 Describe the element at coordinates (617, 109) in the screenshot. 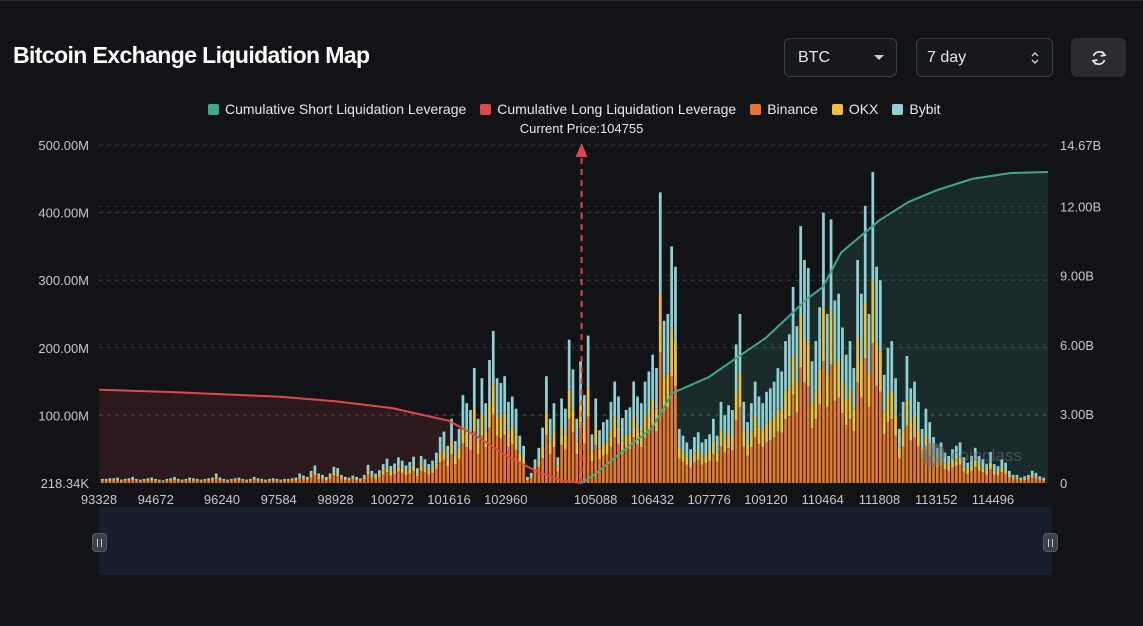

I see `legend-label: Cumulative Long Liquidation Leverage` at that location.